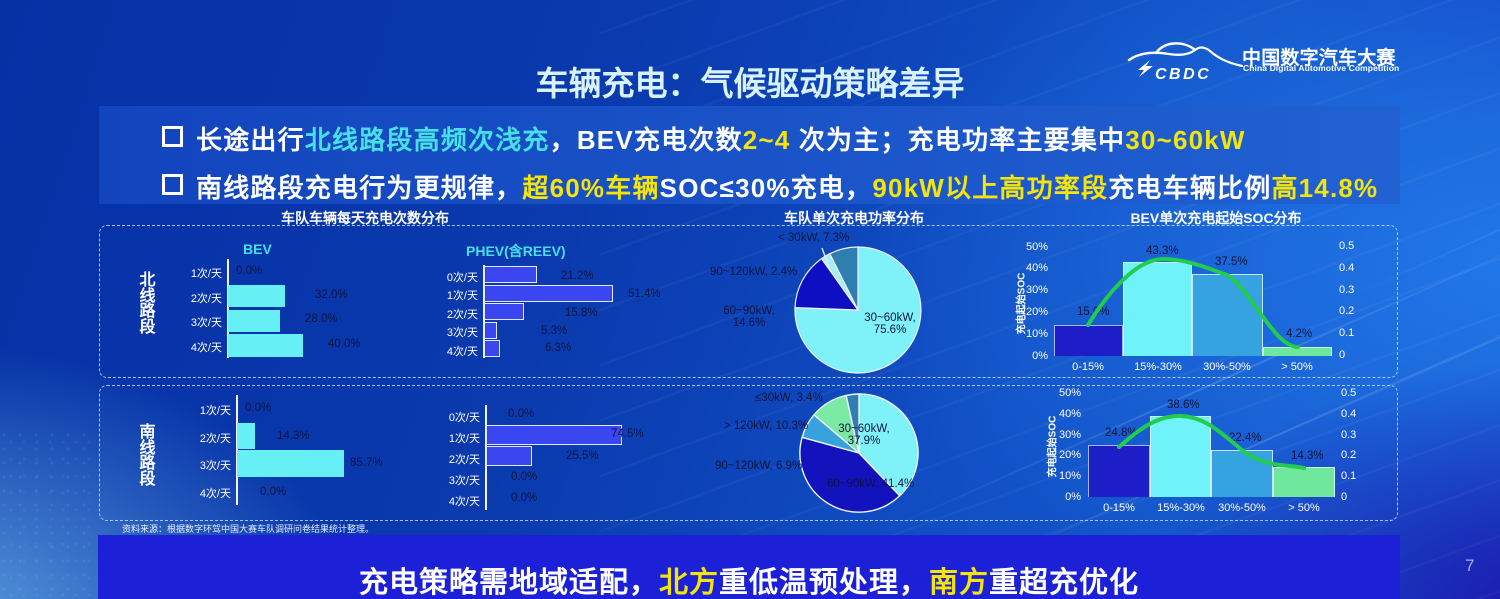 This screenshot has height=599, width=1500. What do you see at coordinates (1183, 74) in the screenshot?
I see `svg-text: CBDC` at bounding box center [1183, 74].